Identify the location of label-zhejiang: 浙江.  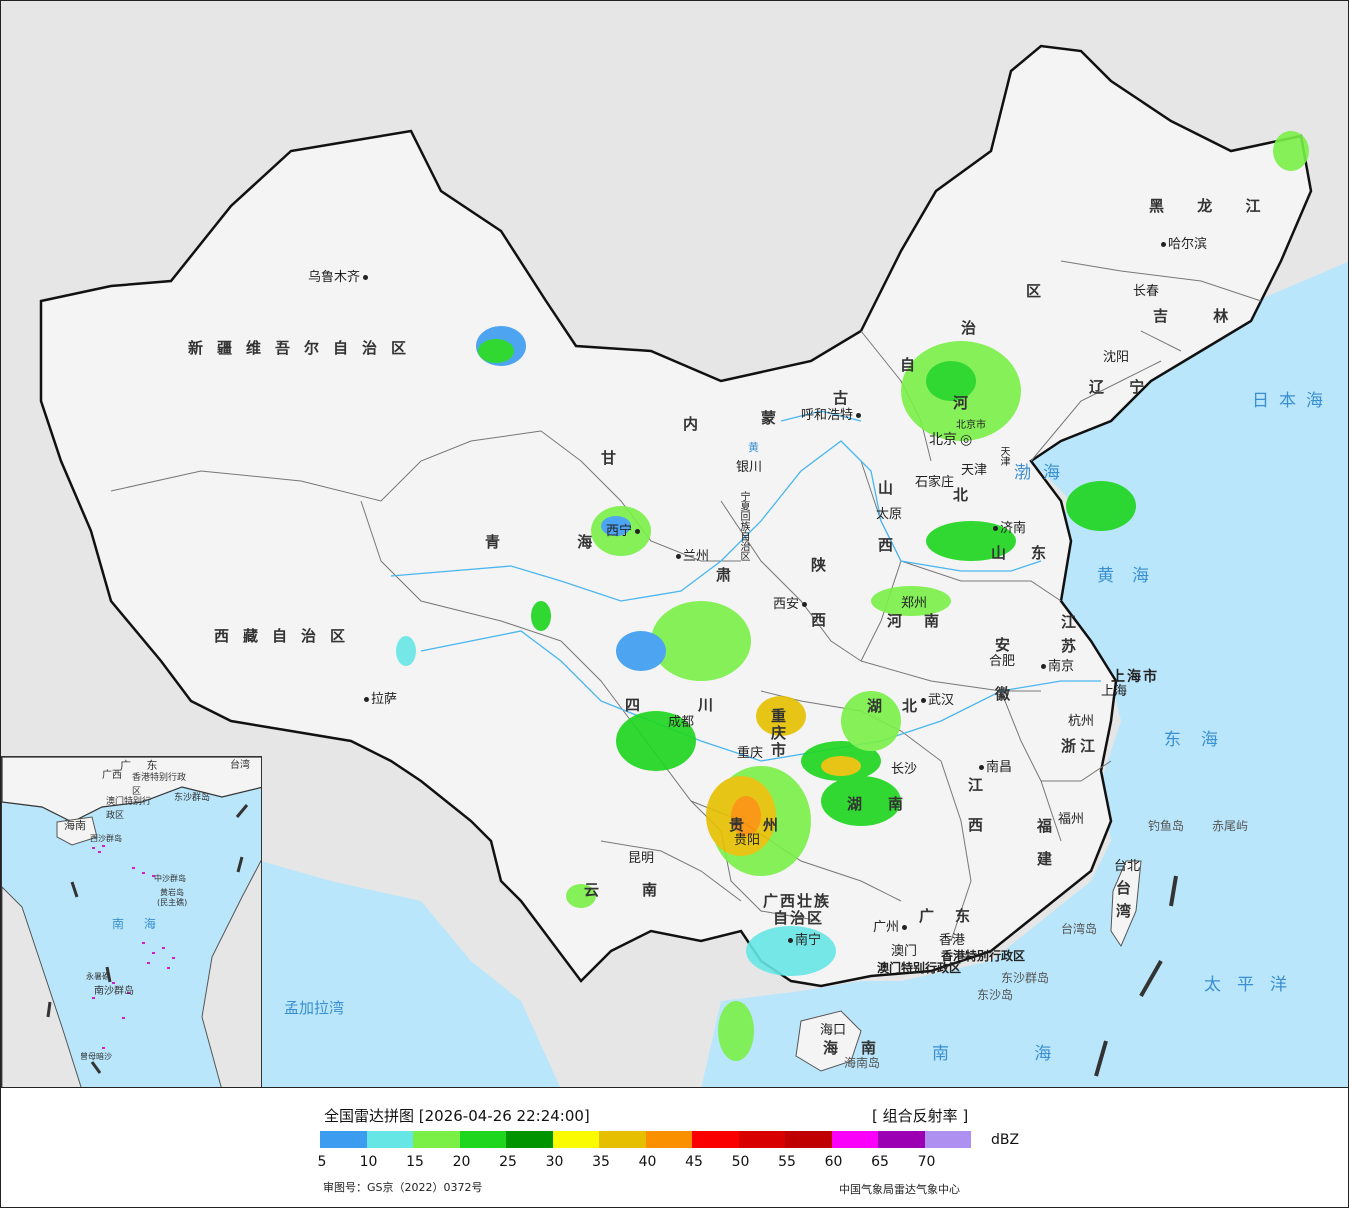
(1080, 746).